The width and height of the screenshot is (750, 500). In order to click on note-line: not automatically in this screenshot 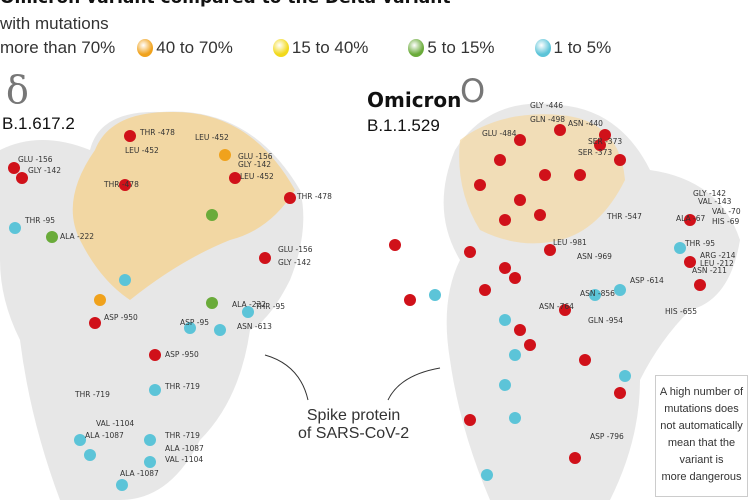, I will do `click(701, 426)`.